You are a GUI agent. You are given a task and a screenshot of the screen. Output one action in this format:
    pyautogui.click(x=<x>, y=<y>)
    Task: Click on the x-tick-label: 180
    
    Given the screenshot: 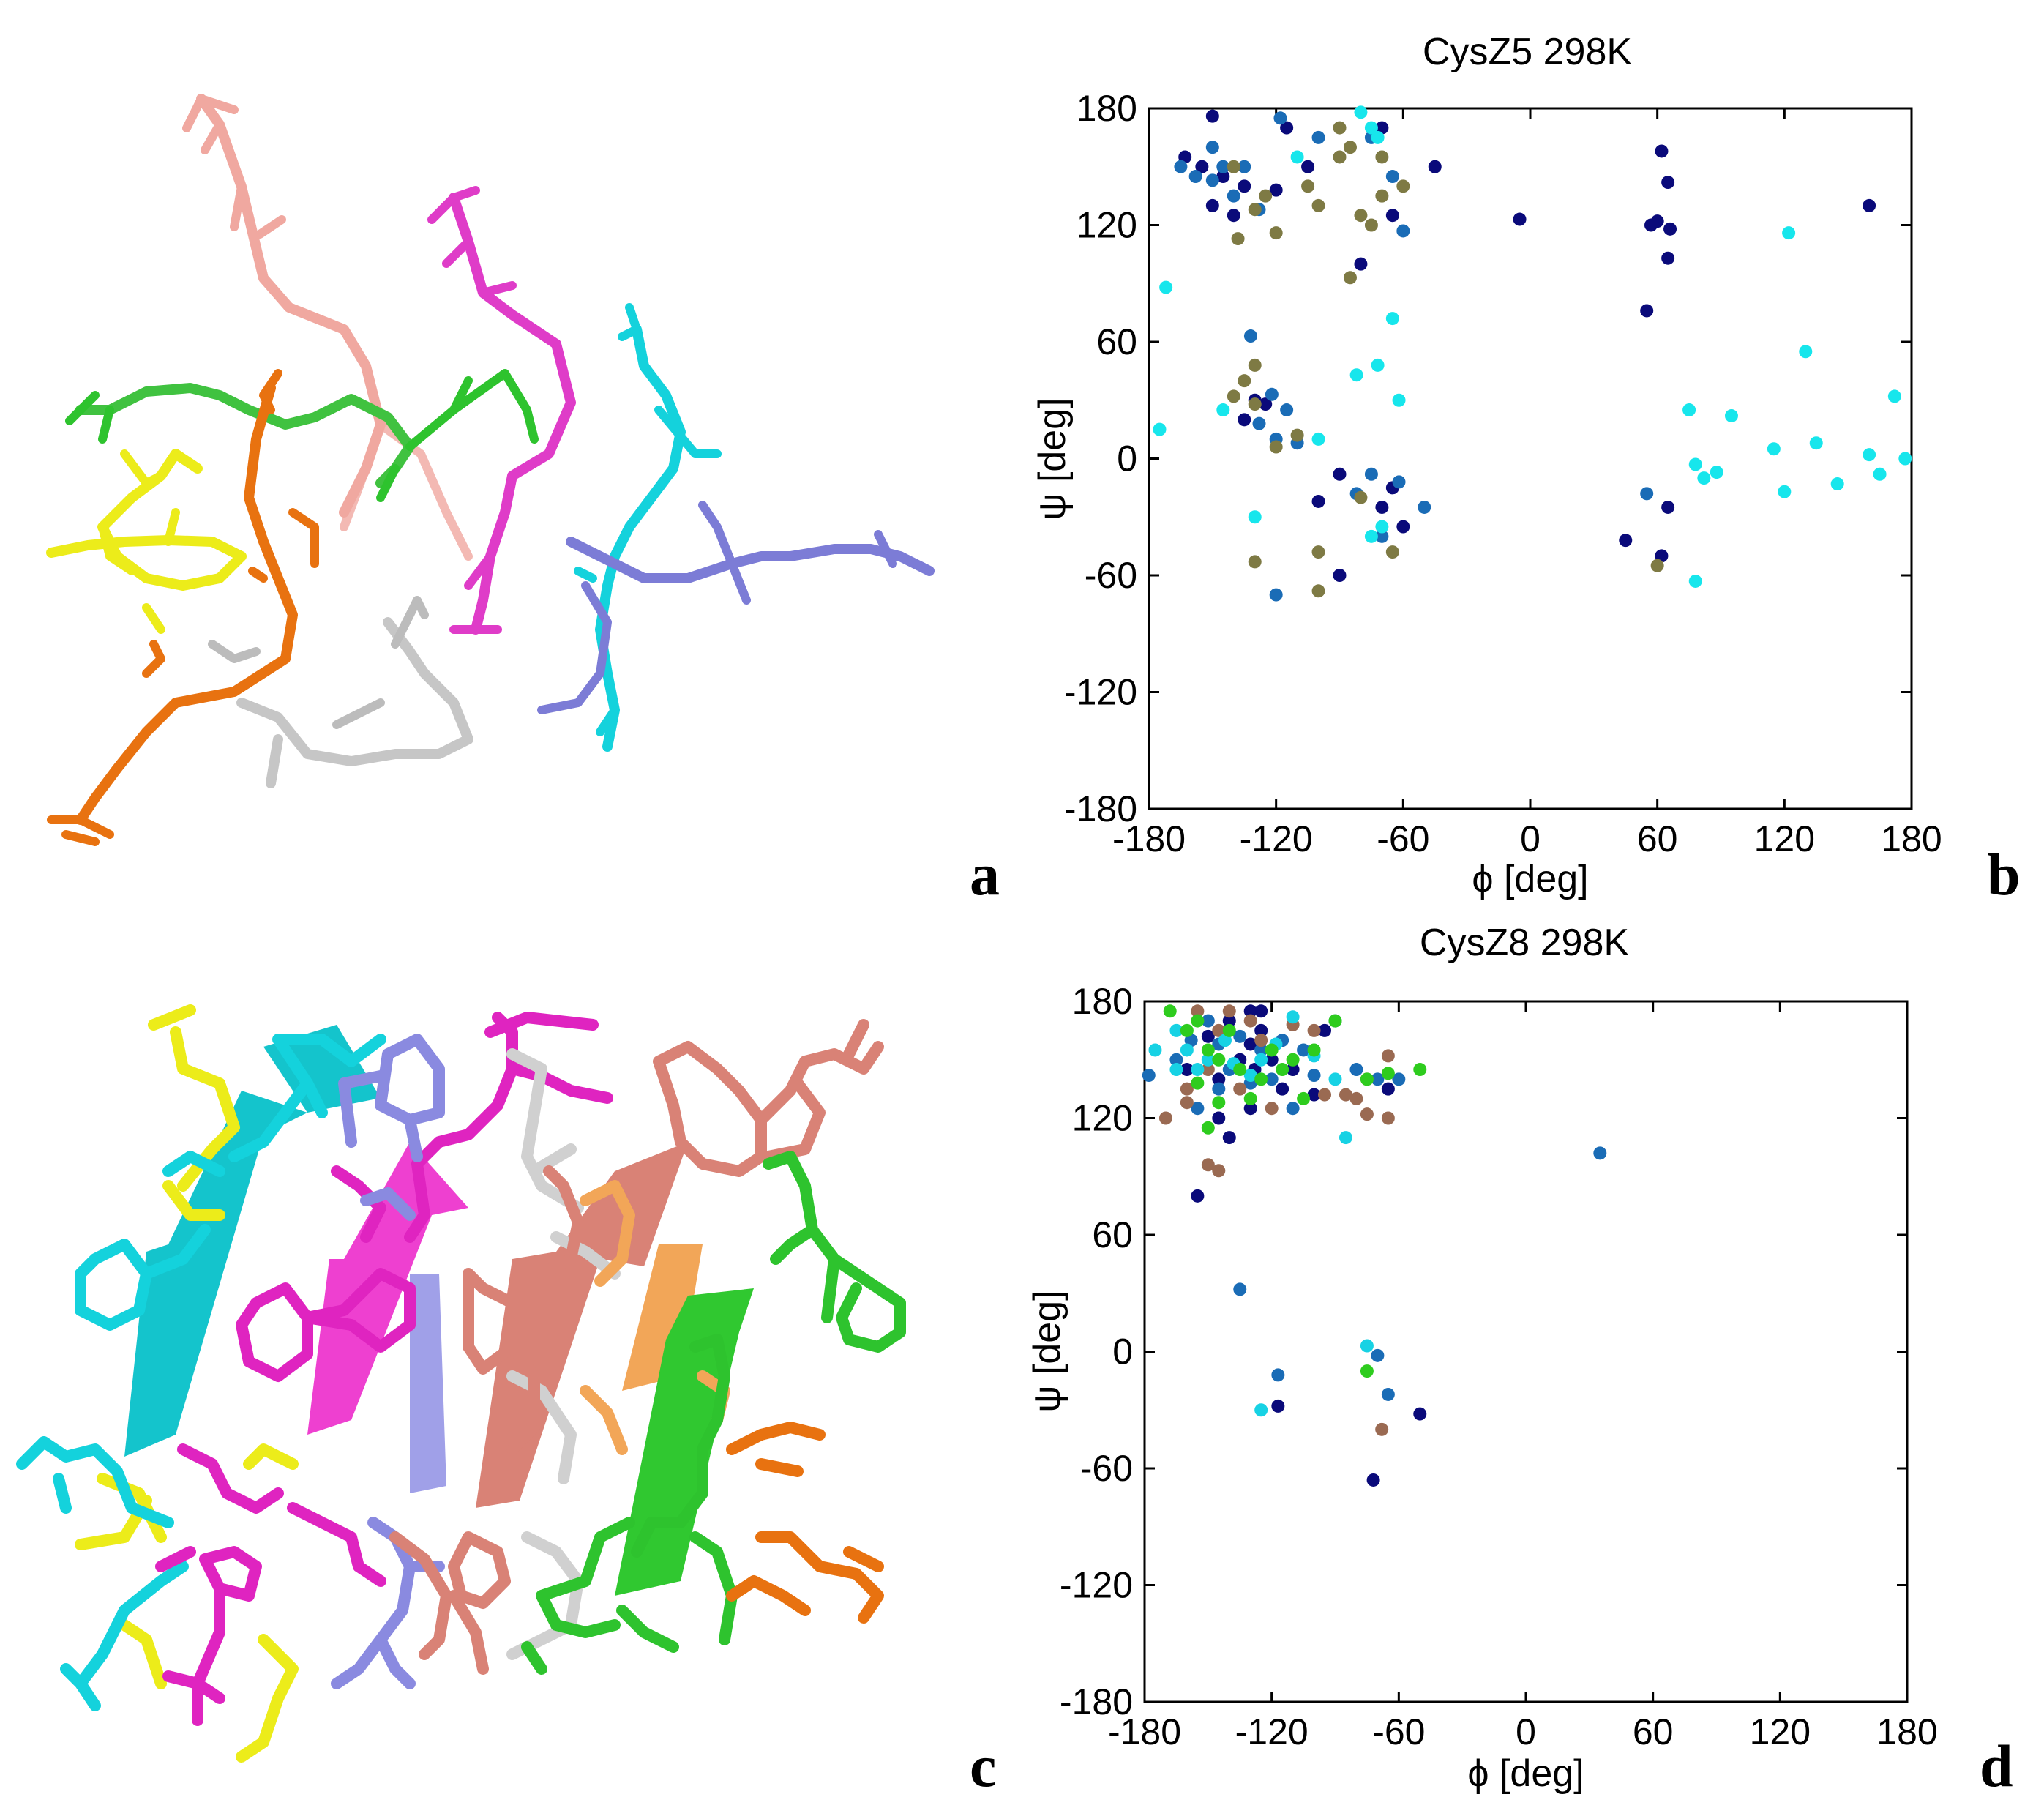 What is the action you would take?
    pyautogui.click(x=1906, y=1732)
    